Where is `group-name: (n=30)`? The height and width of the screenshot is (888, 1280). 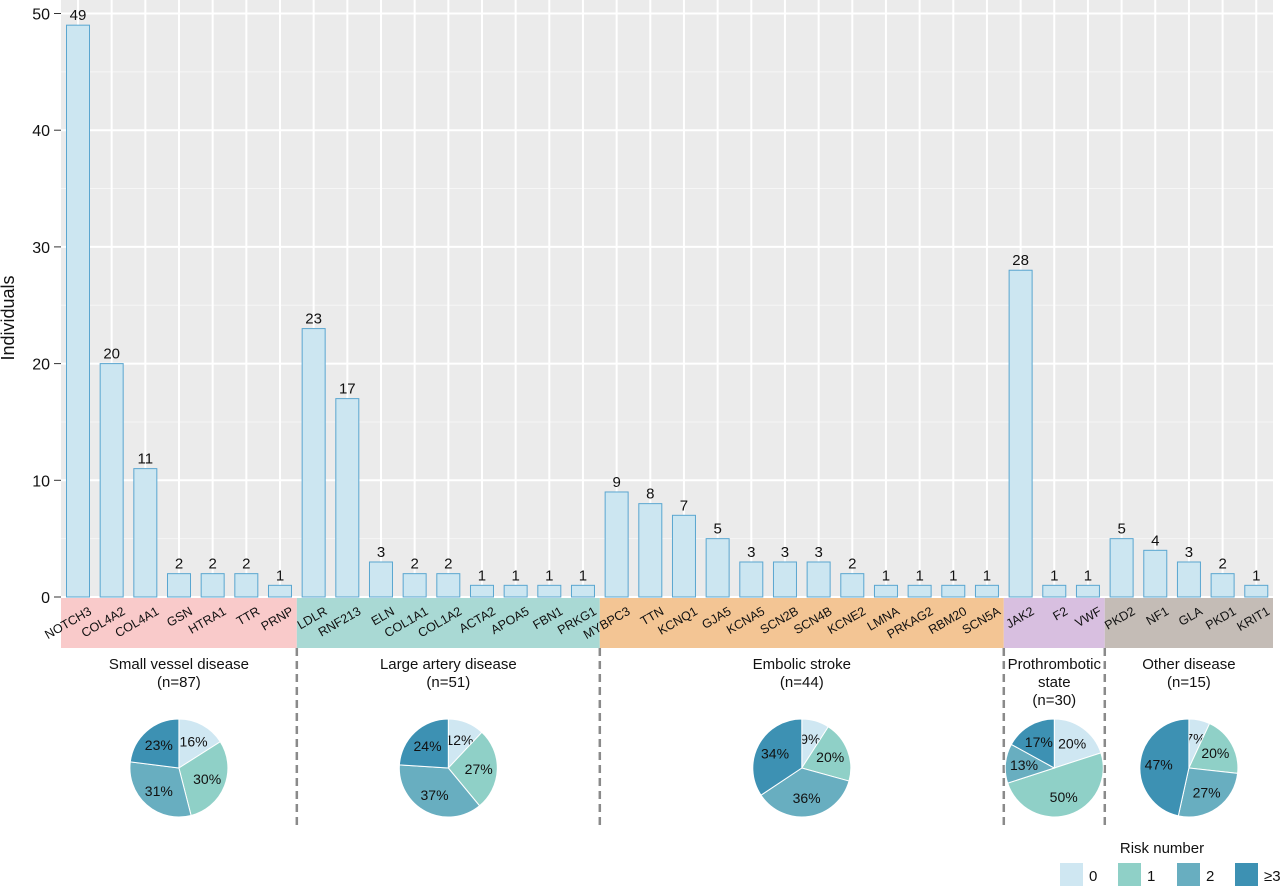
group-name: (n=30) is located at coordinates (1054, 700).